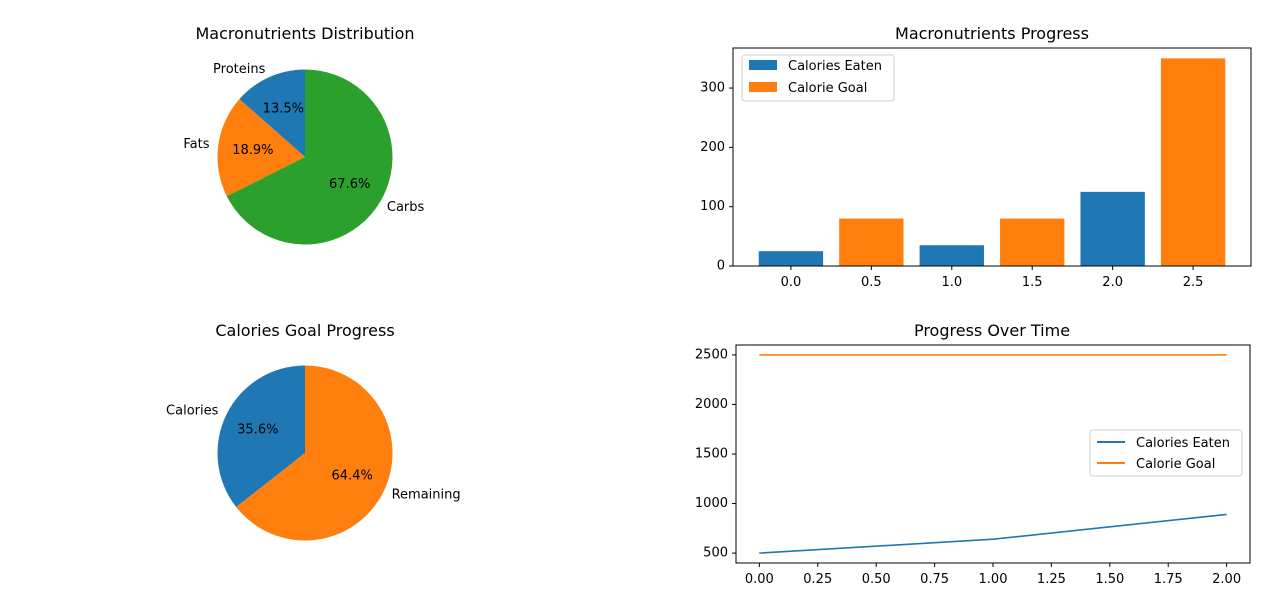 The image size is (1280, 612). Describe the element at coordinates (827, 88) in the screenshot. I see `bar-legend-label-goal: Calorie Goal` at that location.